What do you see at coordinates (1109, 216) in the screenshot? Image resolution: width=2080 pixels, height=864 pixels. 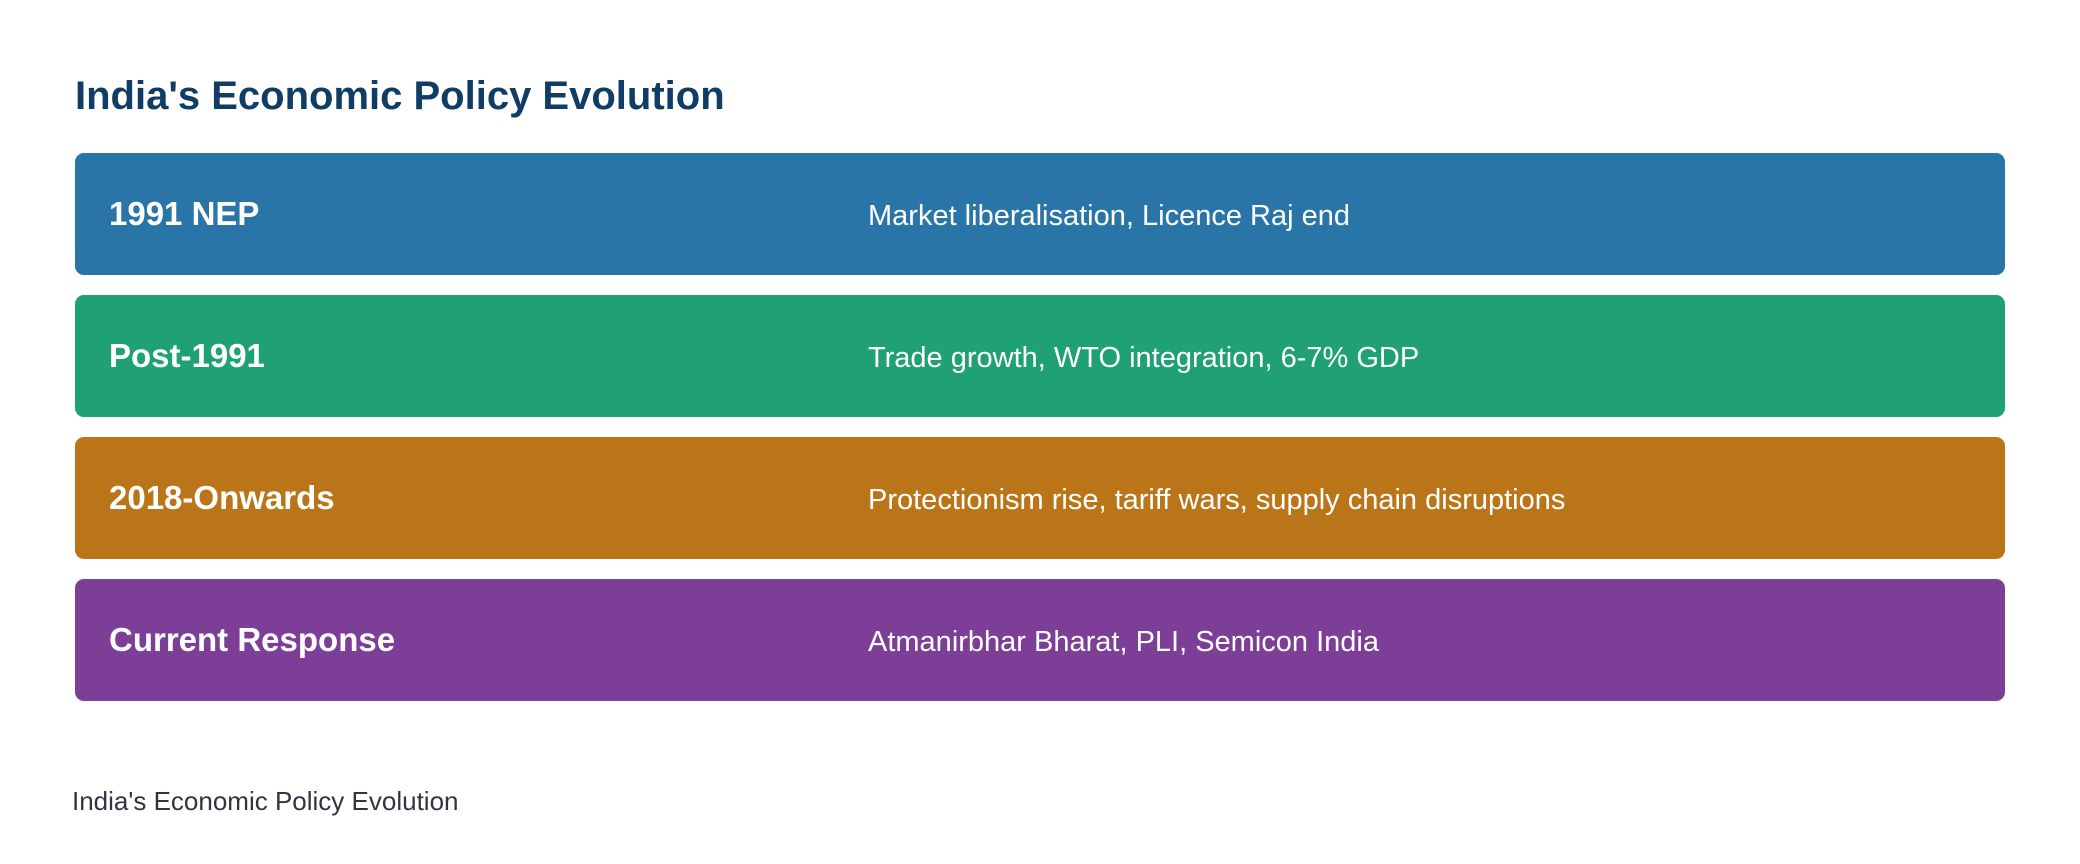 I see `stage-description: Market liberalisation, Licence Raj end` at bounding box center [1109, 216].